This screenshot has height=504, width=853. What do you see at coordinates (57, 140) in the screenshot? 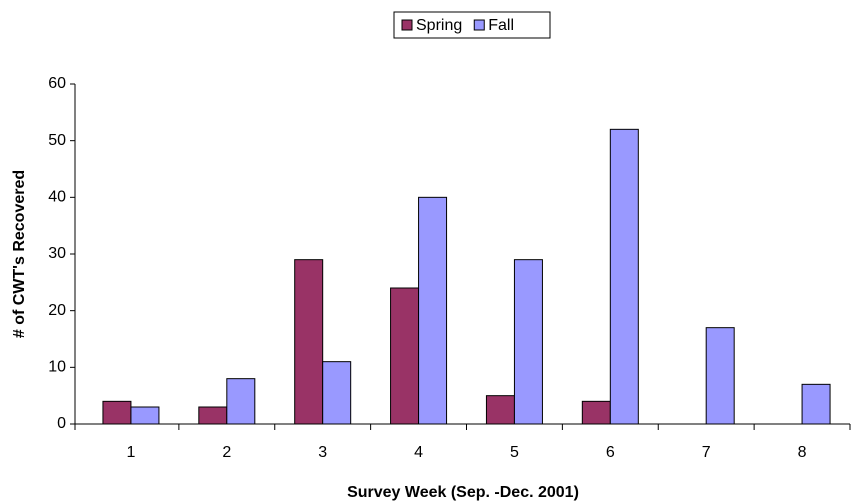
I see `y-tick-label: 50` at bounding box center [57, 140].